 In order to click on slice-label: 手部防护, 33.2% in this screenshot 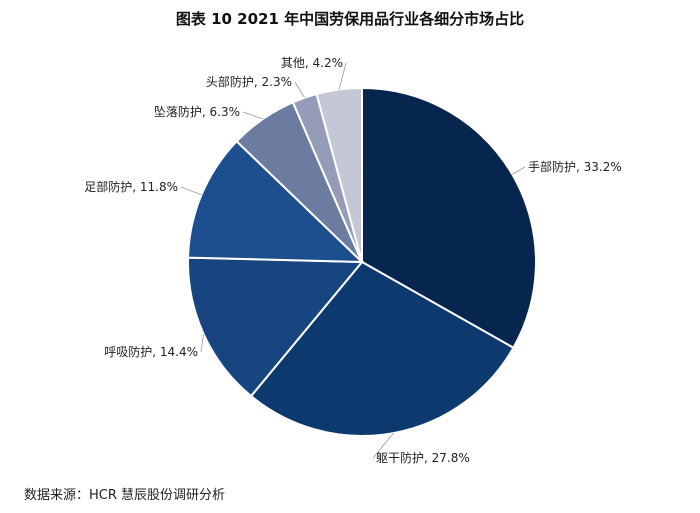, I will do `click(575, 166)`.